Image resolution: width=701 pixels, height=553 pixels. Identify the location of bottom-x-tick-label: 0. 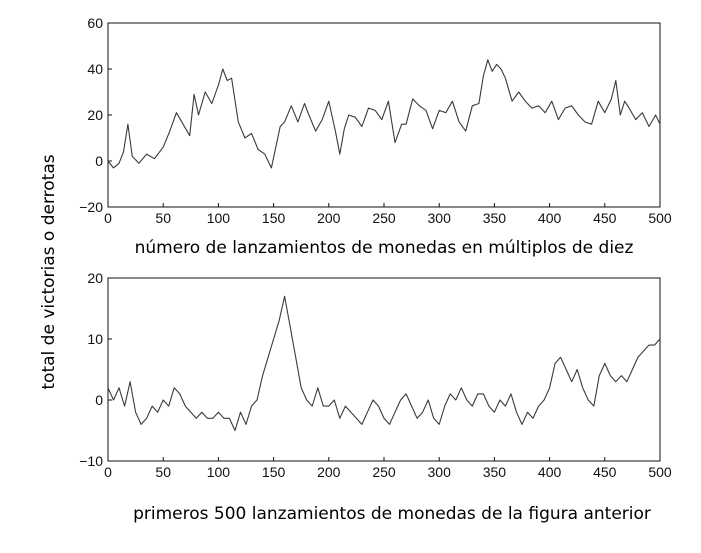
(108, 472).